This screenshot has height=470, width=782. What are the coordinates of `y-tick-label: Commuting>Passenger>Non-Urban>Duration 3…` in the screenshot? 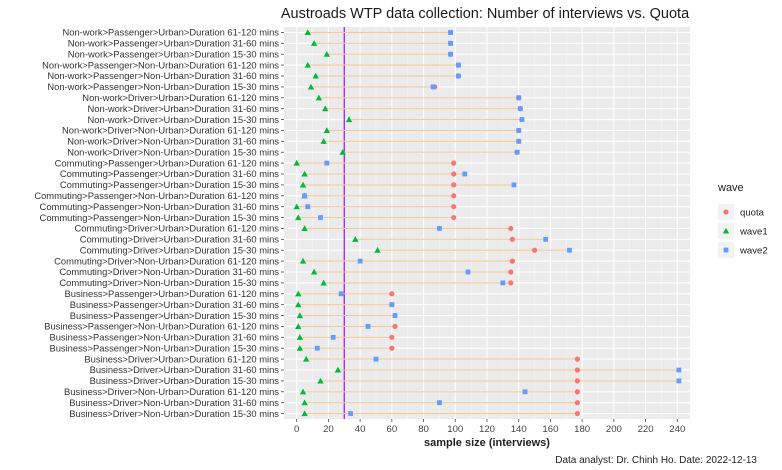 It's located at (160, 206).